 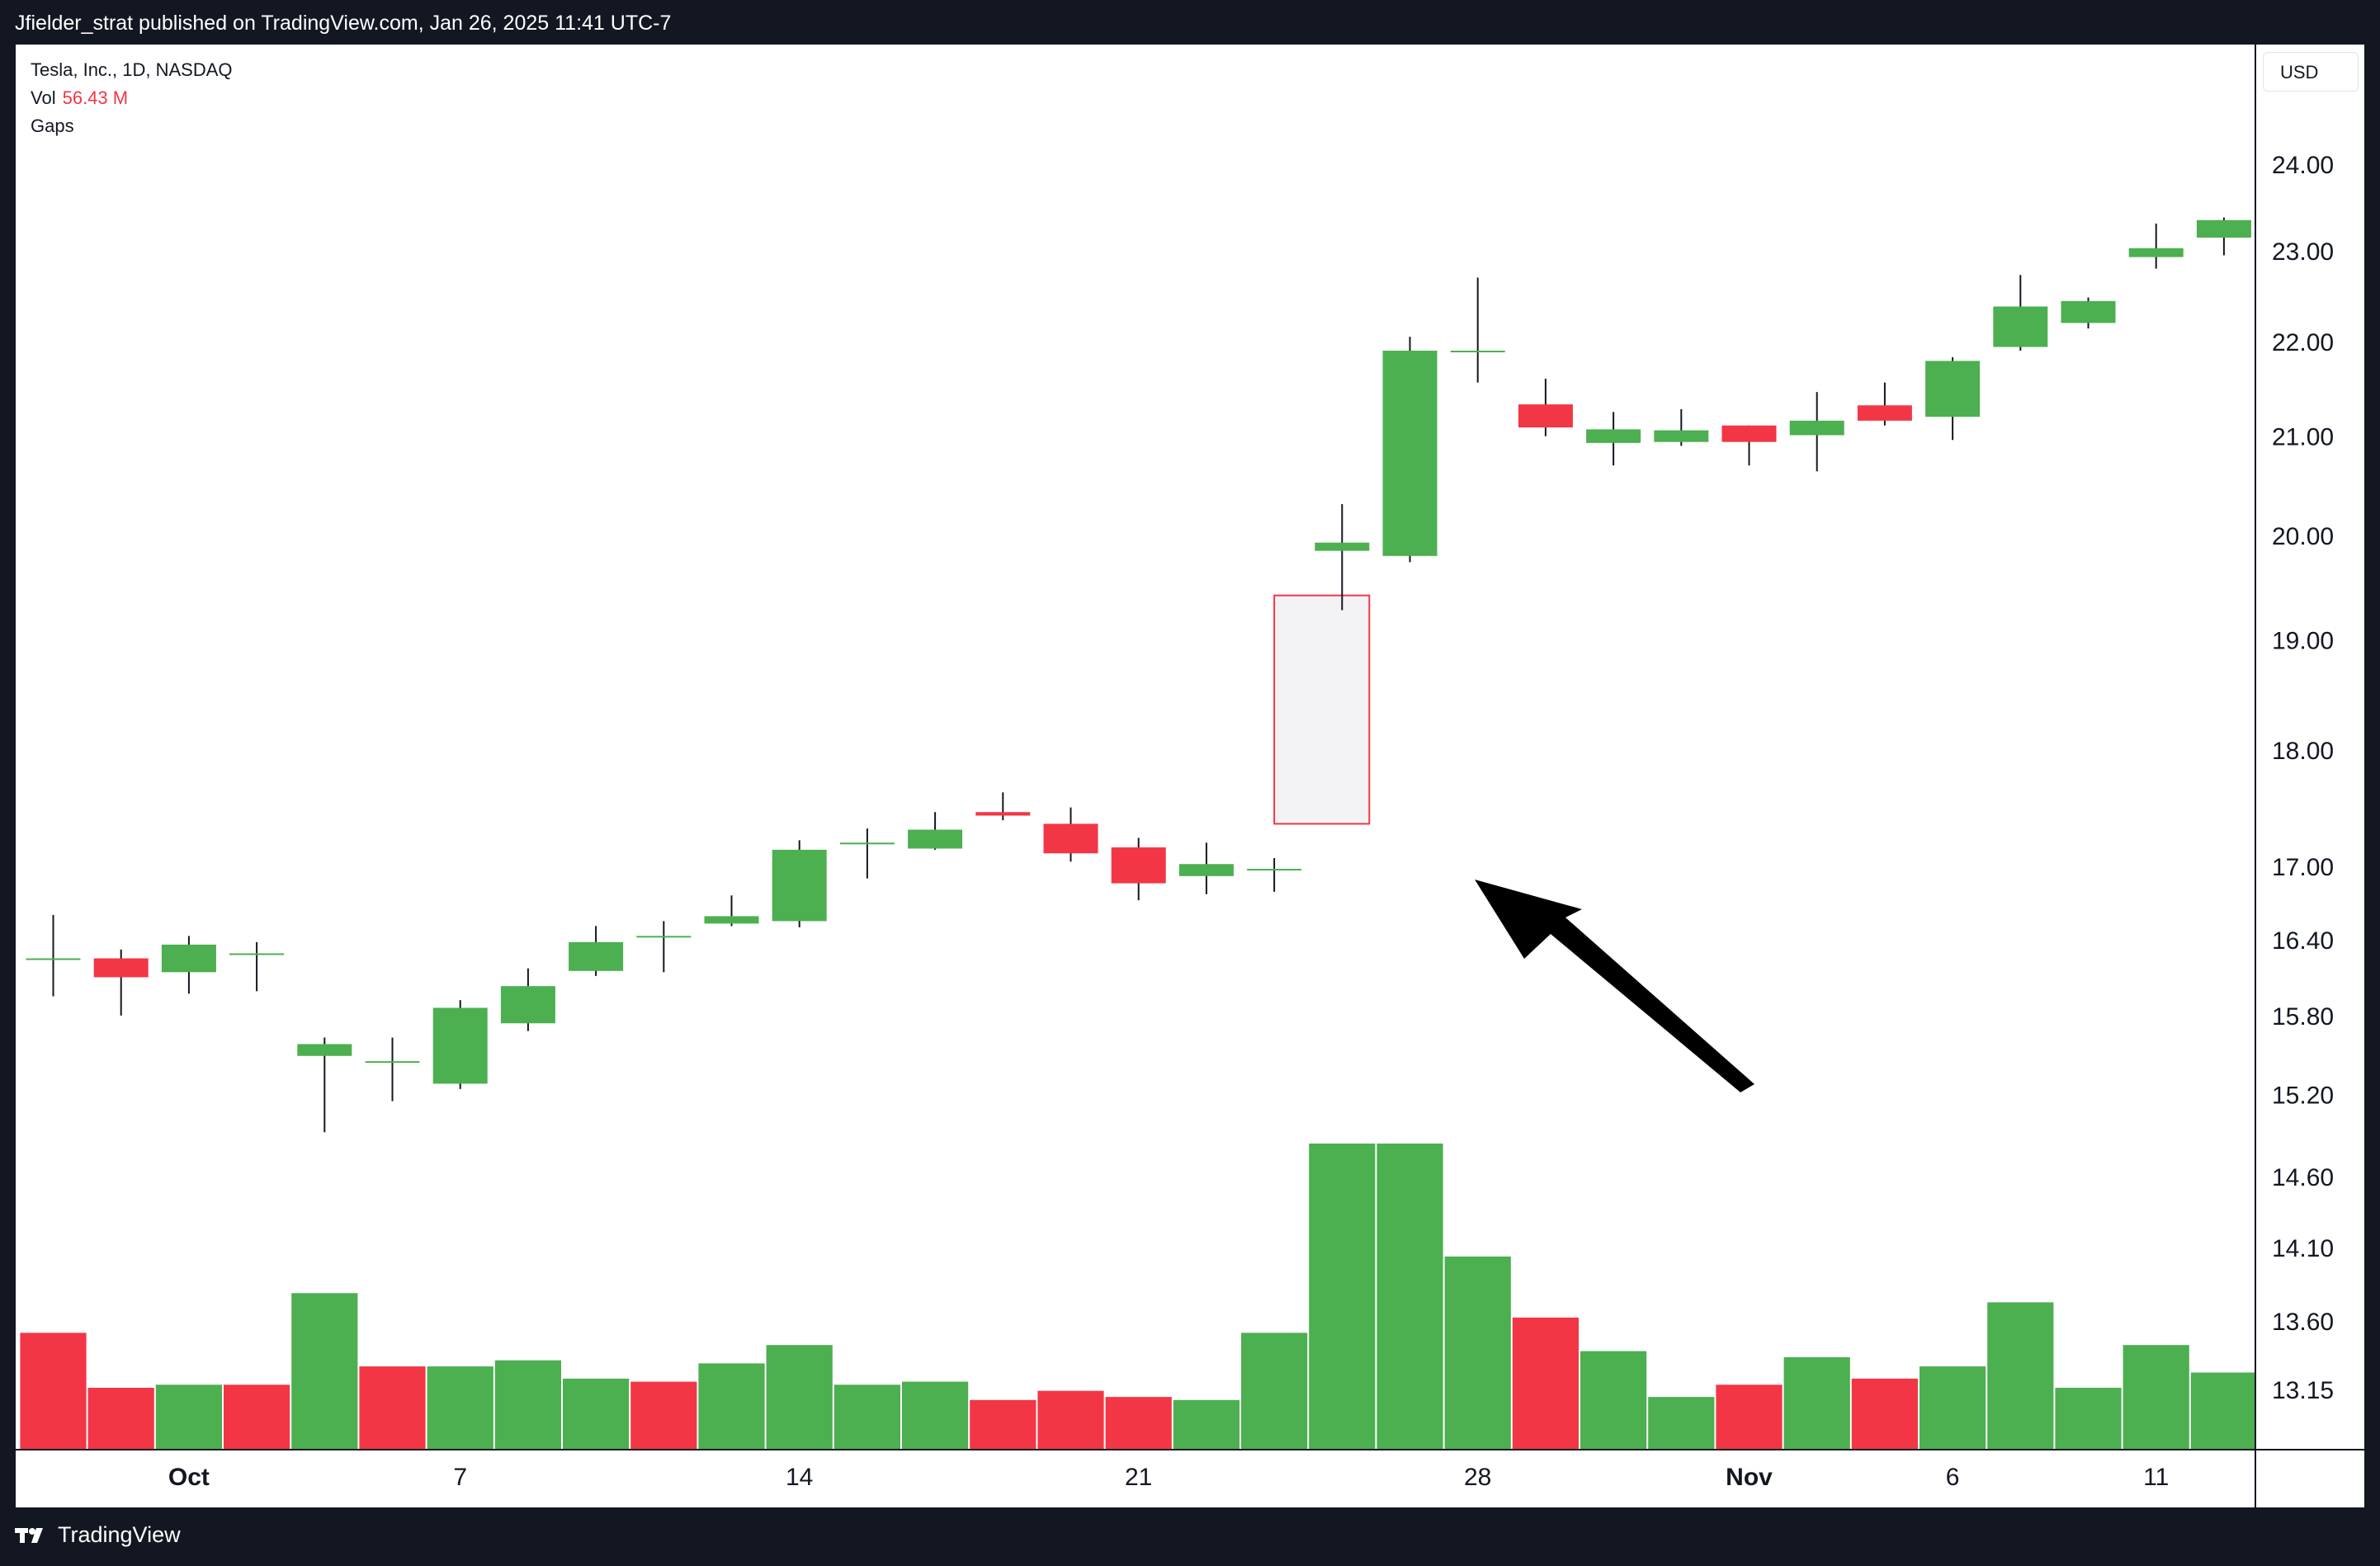 What do you see at coordinates (1614, 986) in the screenshot?
I see `annotation-arrow` at bounding box center [1614, 986].